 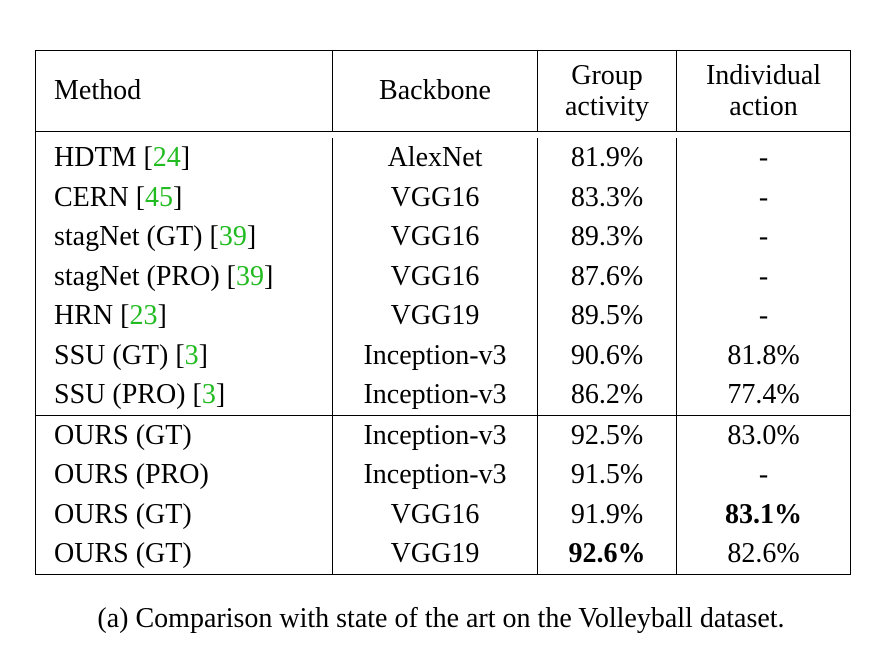 I want to click on table-row: stagNet (PRO) [39] VGG16 87.6% -, so click(x=443, y=276).